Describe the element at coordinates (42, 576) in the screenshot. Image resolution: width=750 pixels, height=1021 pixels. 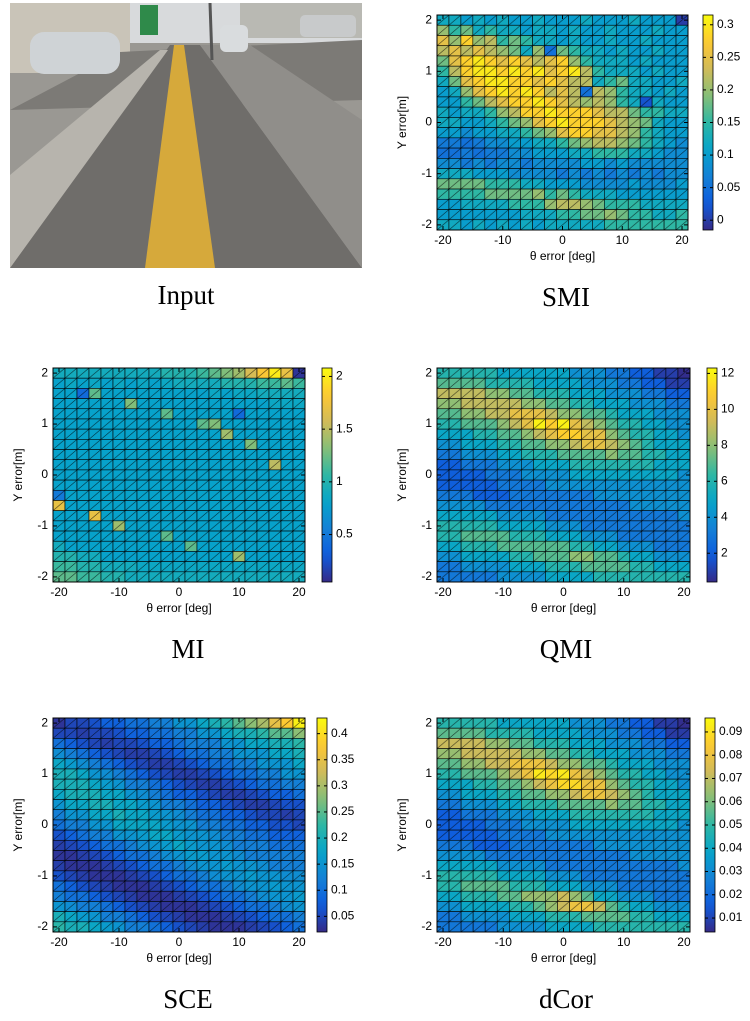
I see `y-tick-label: -2` at that location.